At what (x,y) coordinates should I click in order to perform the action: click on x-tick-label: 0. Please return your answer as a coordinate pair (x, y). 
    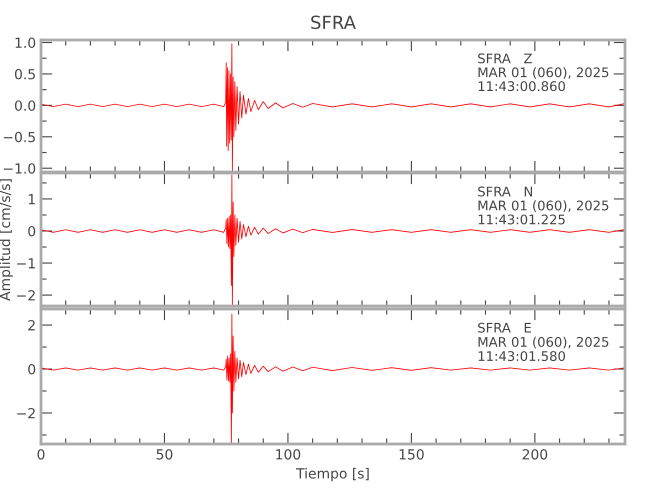
    Looking at the image, I should click on (40, 454).